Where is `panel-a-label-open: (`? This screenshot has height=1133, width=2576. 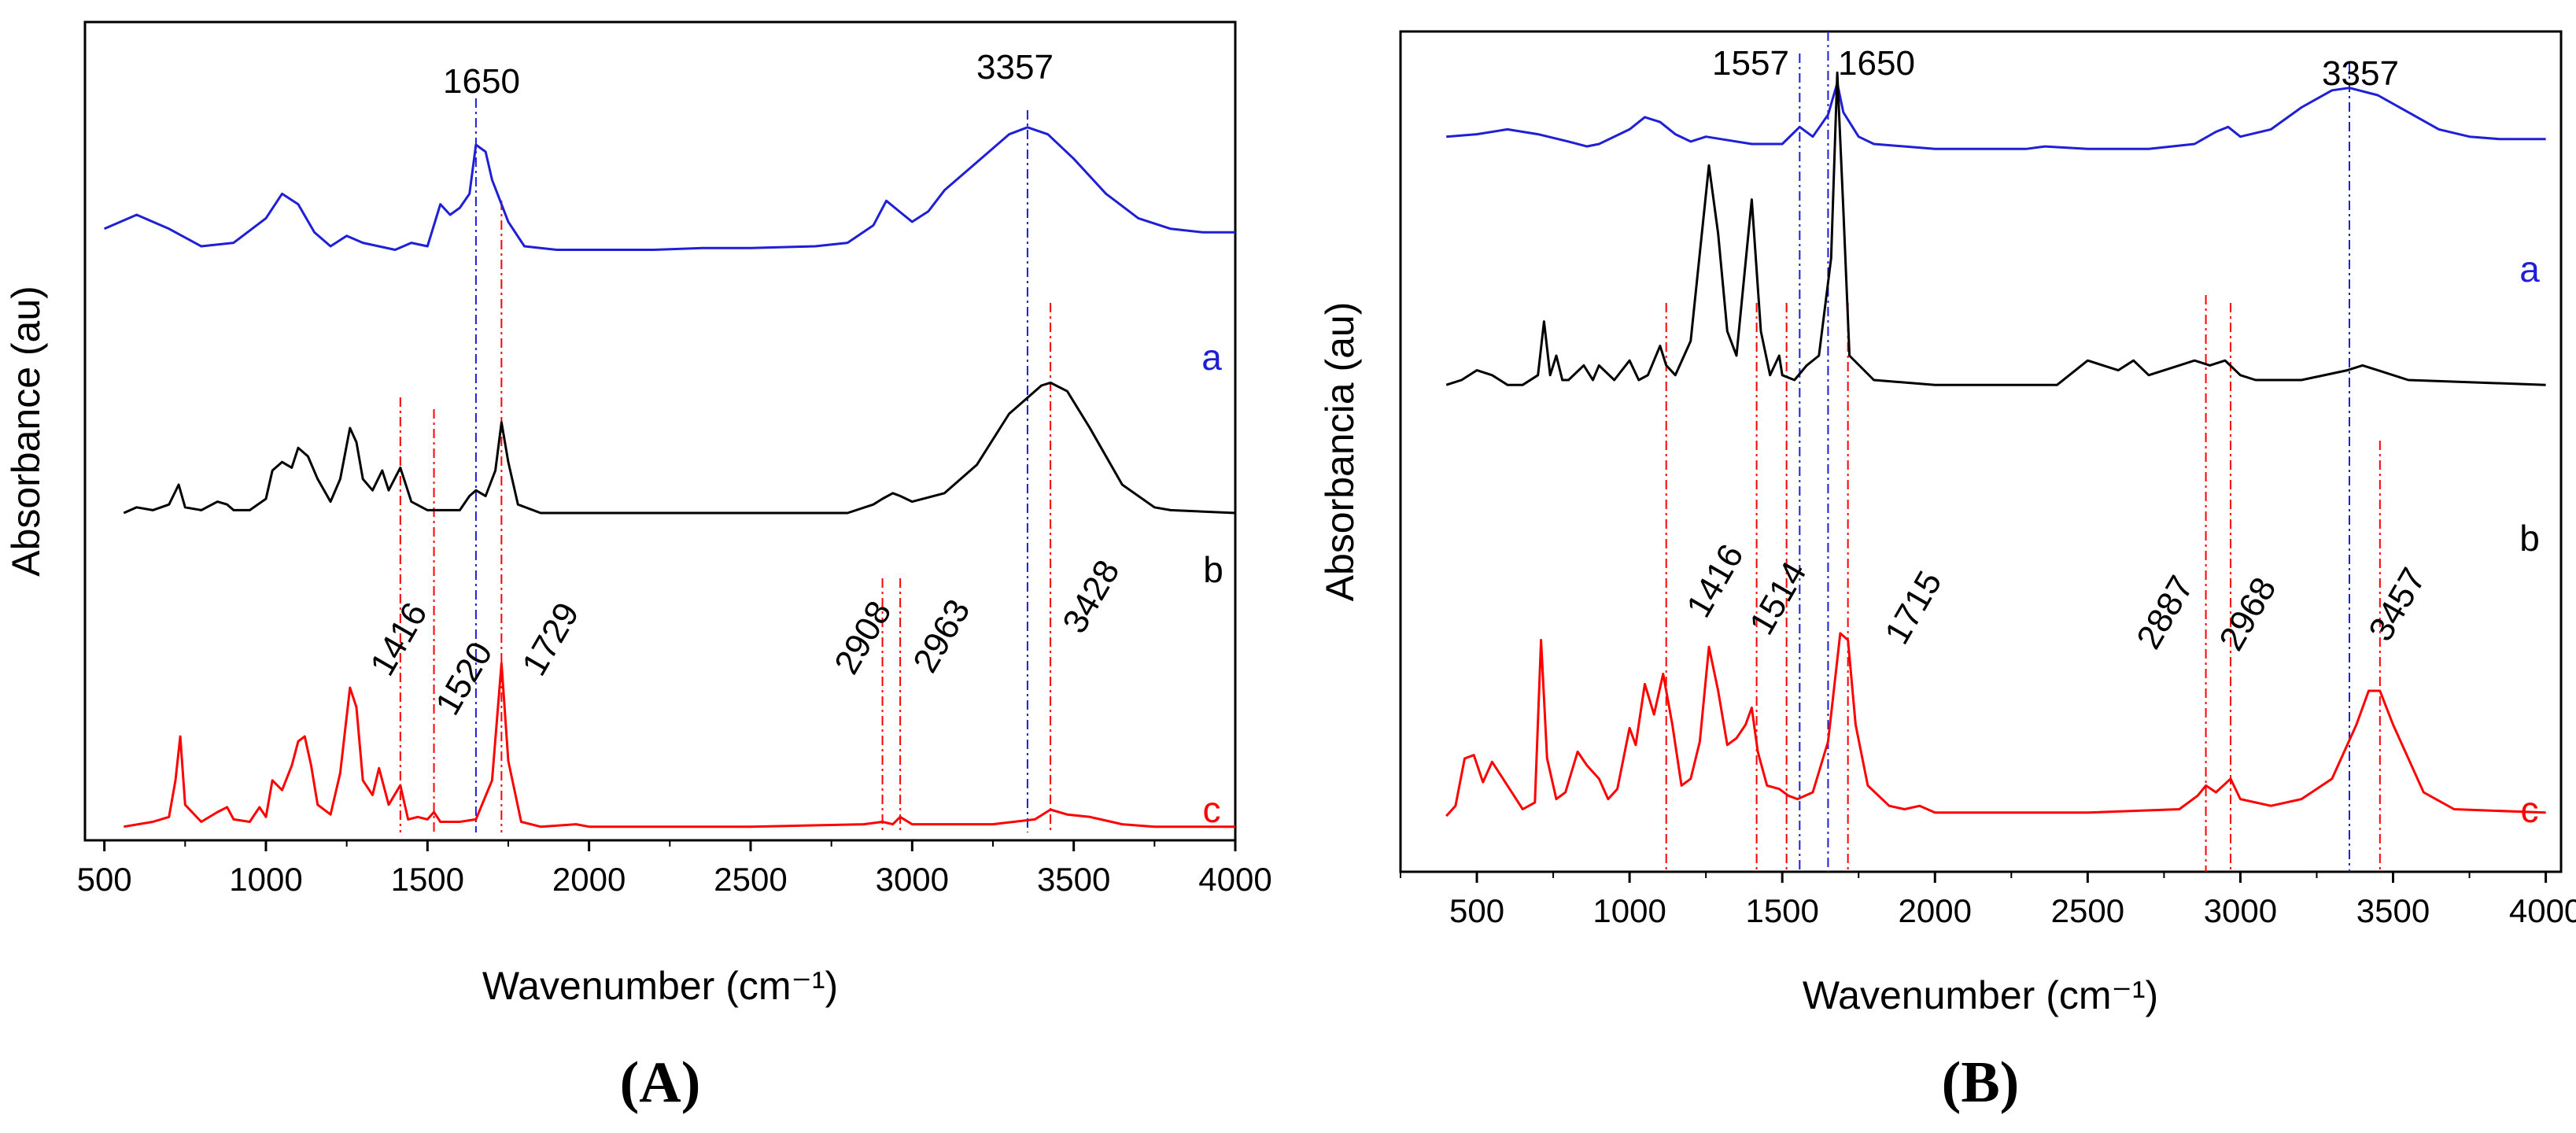 panel-a-label-open: ( is located at coordinates (630, 1082).